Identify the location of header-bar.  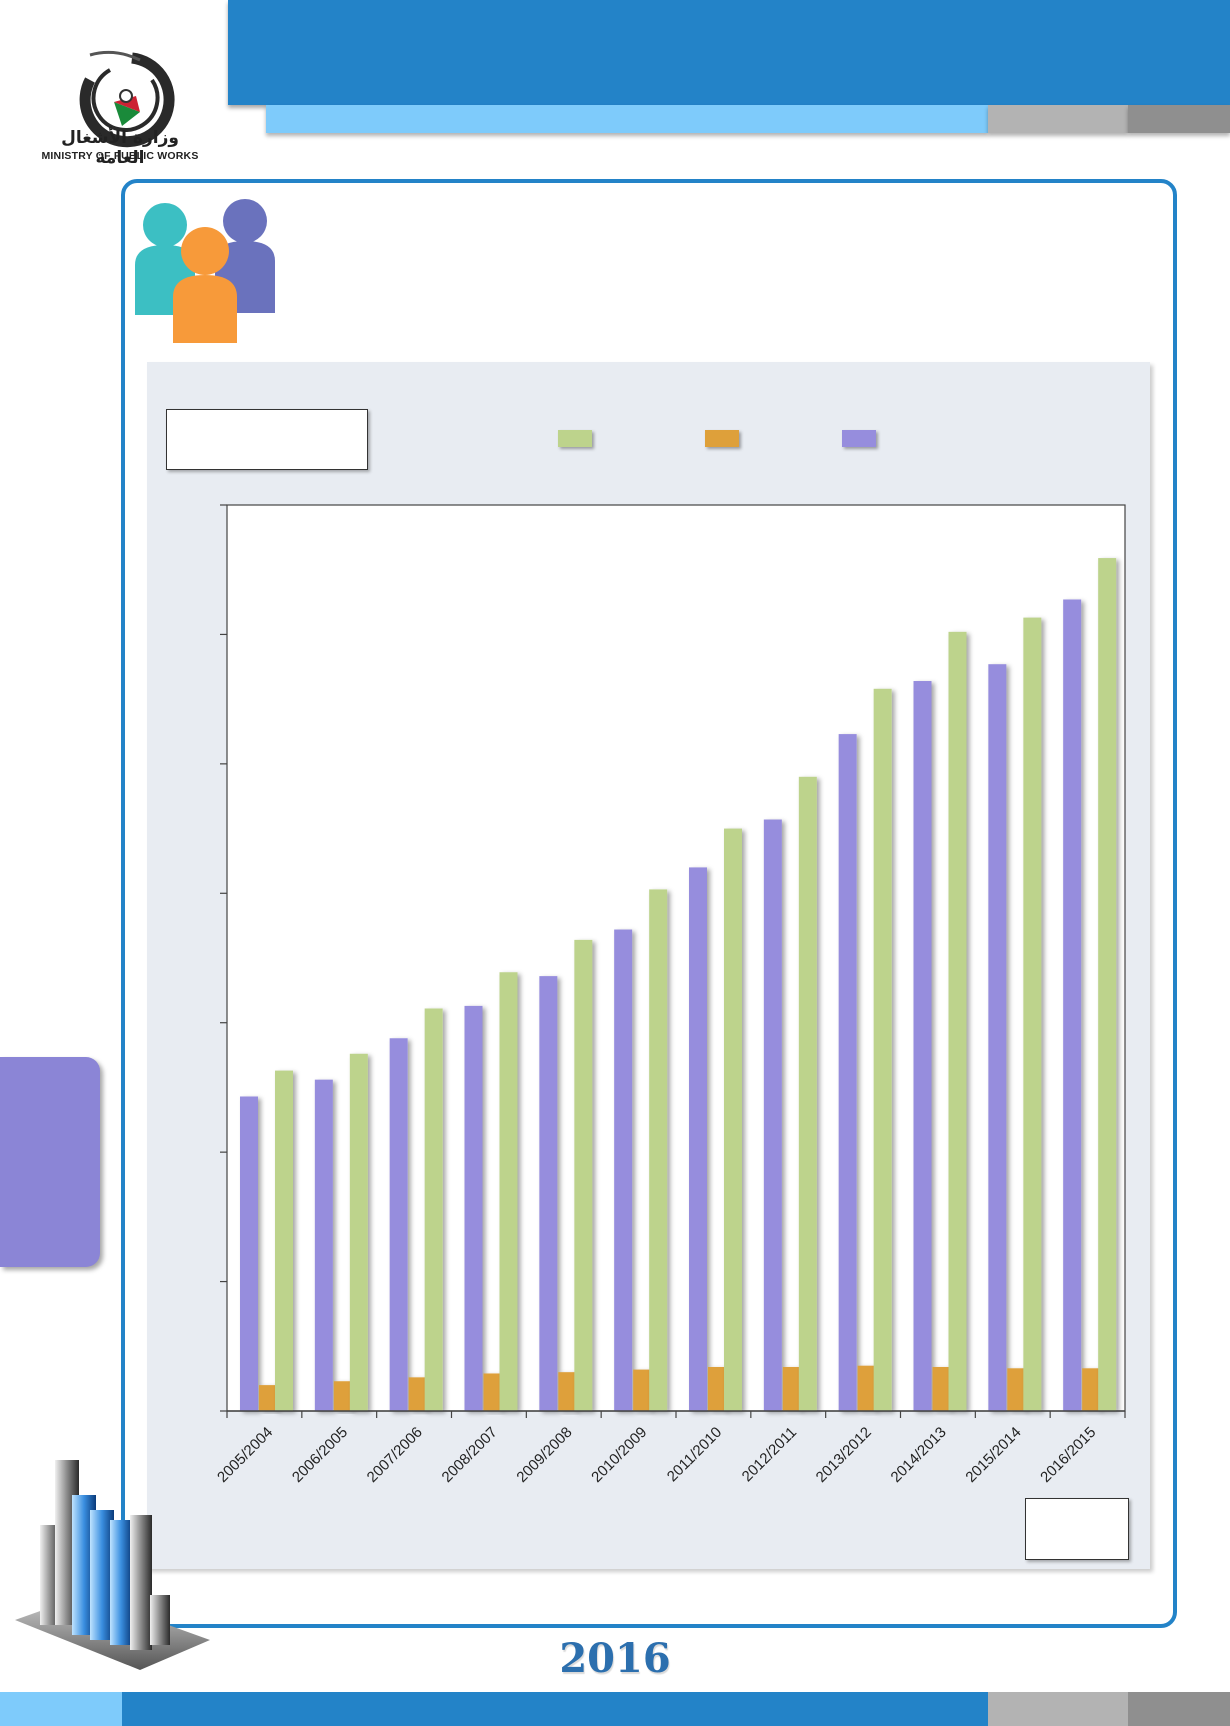
(729, 52).